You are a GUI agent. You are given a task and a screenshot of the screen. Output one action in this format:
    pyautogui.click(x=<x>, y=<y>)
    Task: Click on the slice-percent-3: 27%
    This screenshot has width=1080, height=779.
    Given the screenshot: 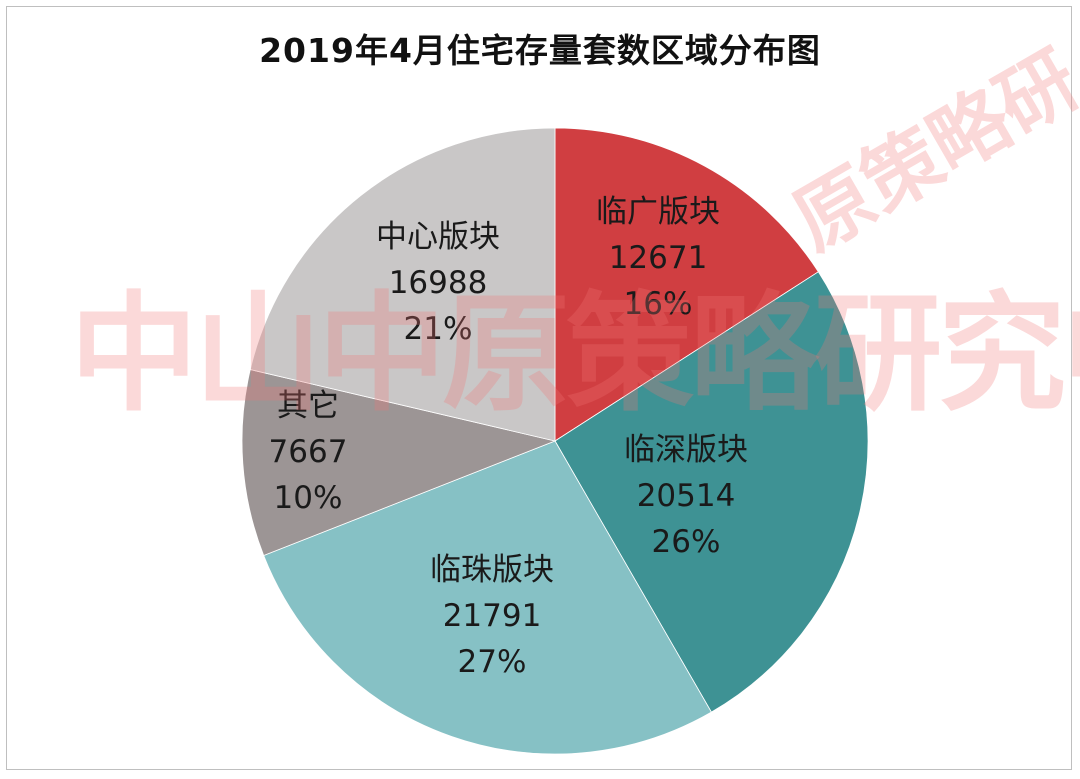 What is the action you would take?
    pyautogui.click(x=492, y=662)
    